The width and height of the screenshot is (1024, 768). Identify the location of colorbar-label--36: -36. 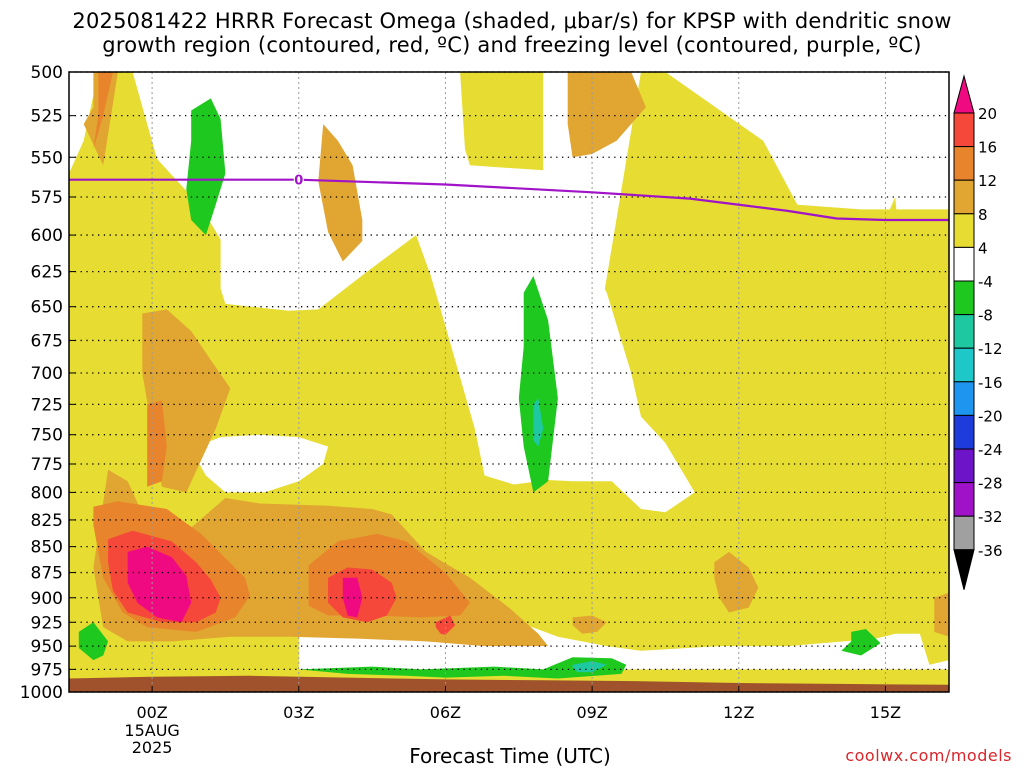
(990, 551).